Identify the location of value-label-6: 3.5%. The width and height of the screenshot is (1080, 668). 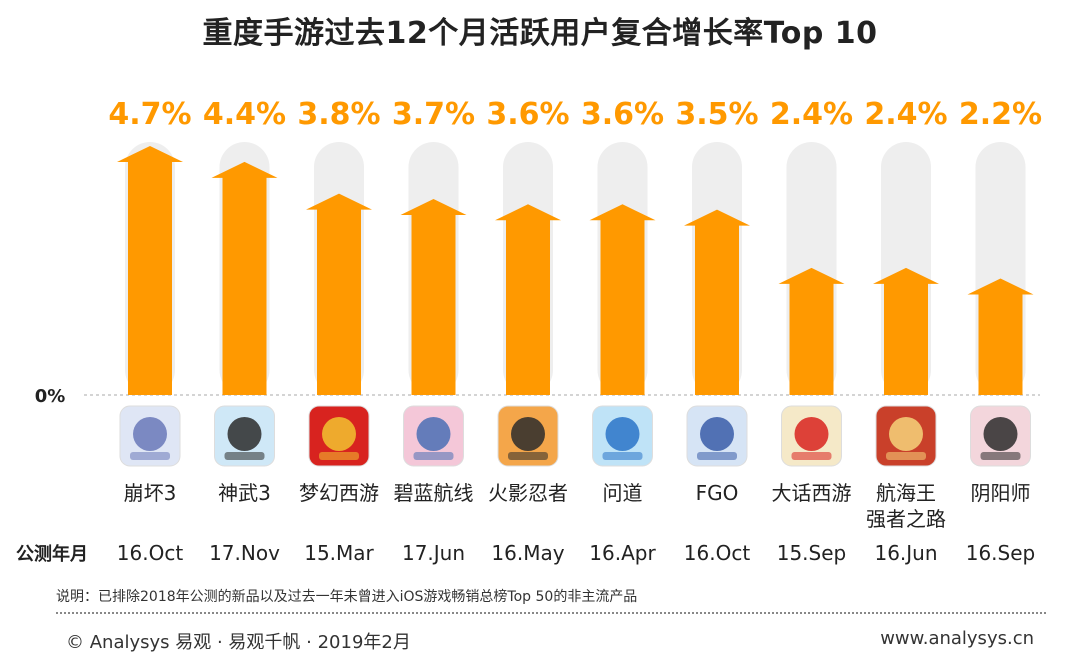
(716, 114).